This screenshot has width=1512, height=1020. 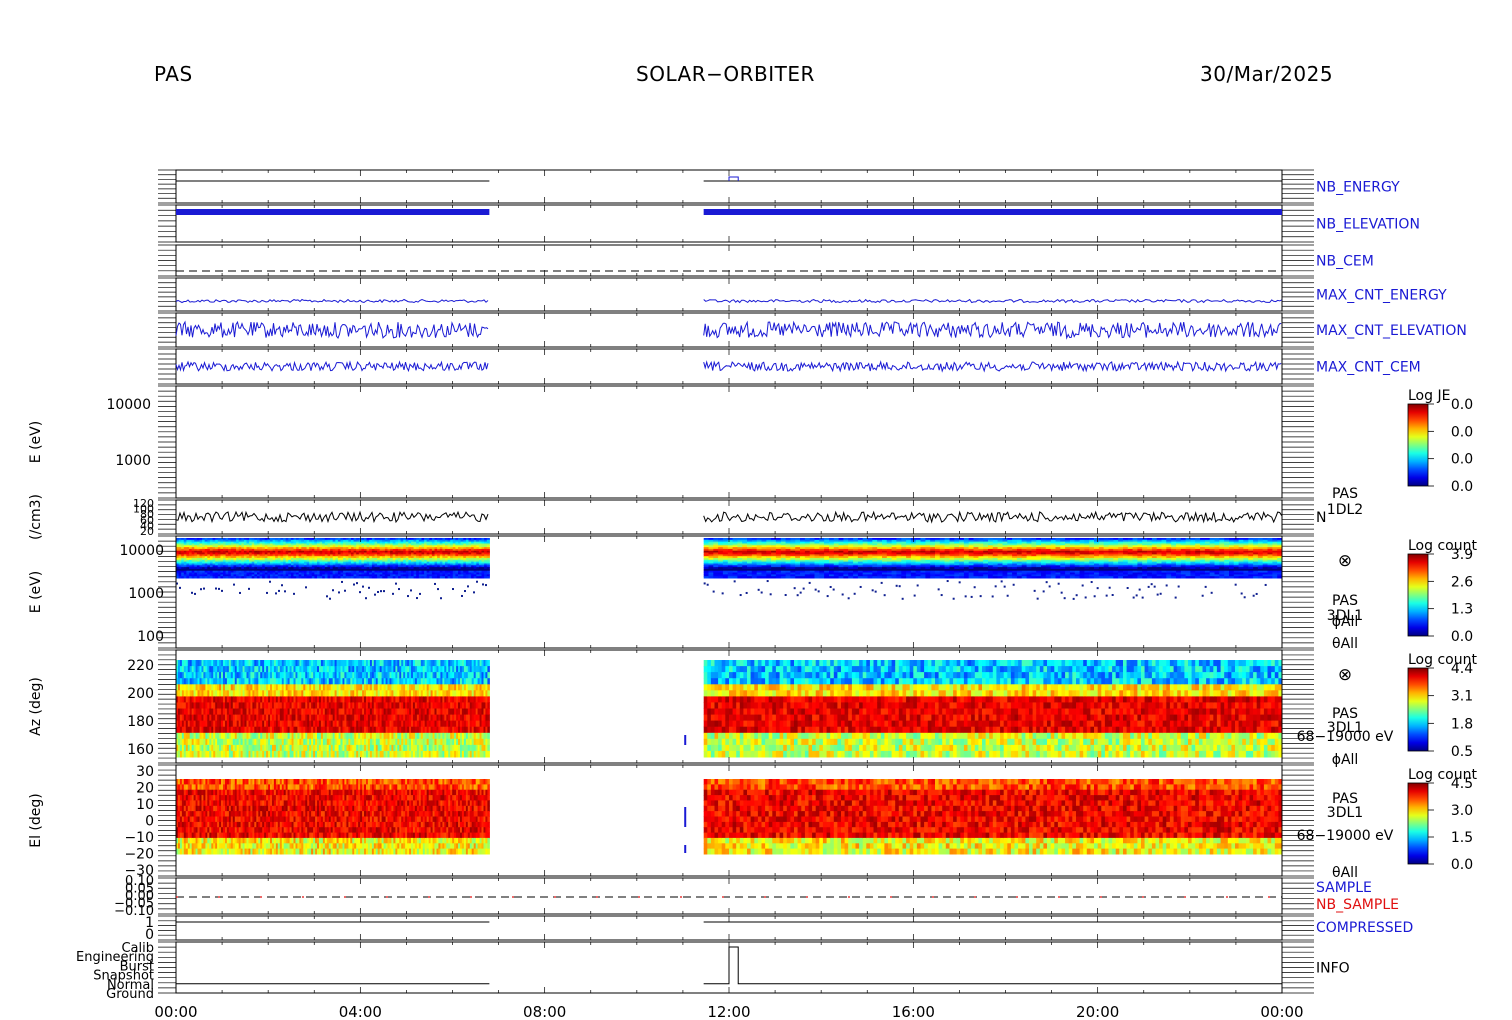 I want to click on azimuth-gap-mark, so click(x=685, y=740).